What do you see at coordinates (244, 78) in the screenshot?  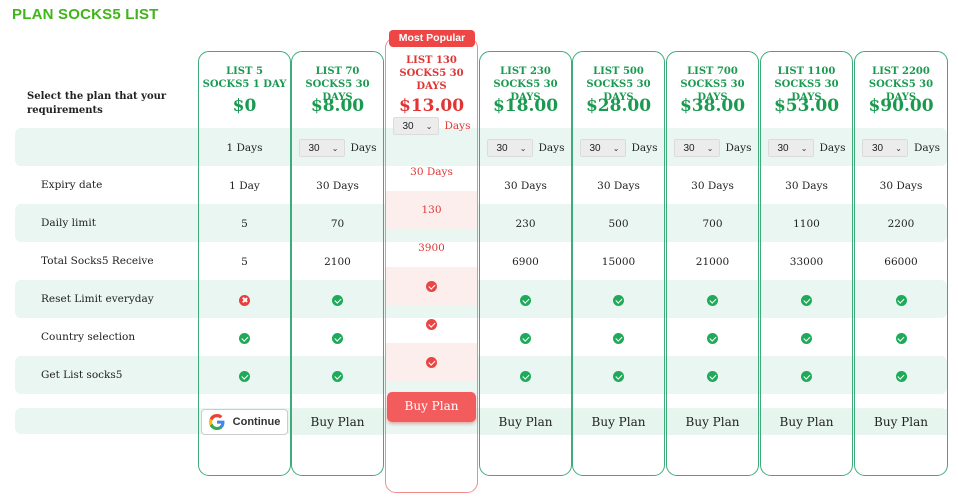 I see `plan-title: LIST 5 SOCKS5 1 DAY` at bounding box center [244, 78].